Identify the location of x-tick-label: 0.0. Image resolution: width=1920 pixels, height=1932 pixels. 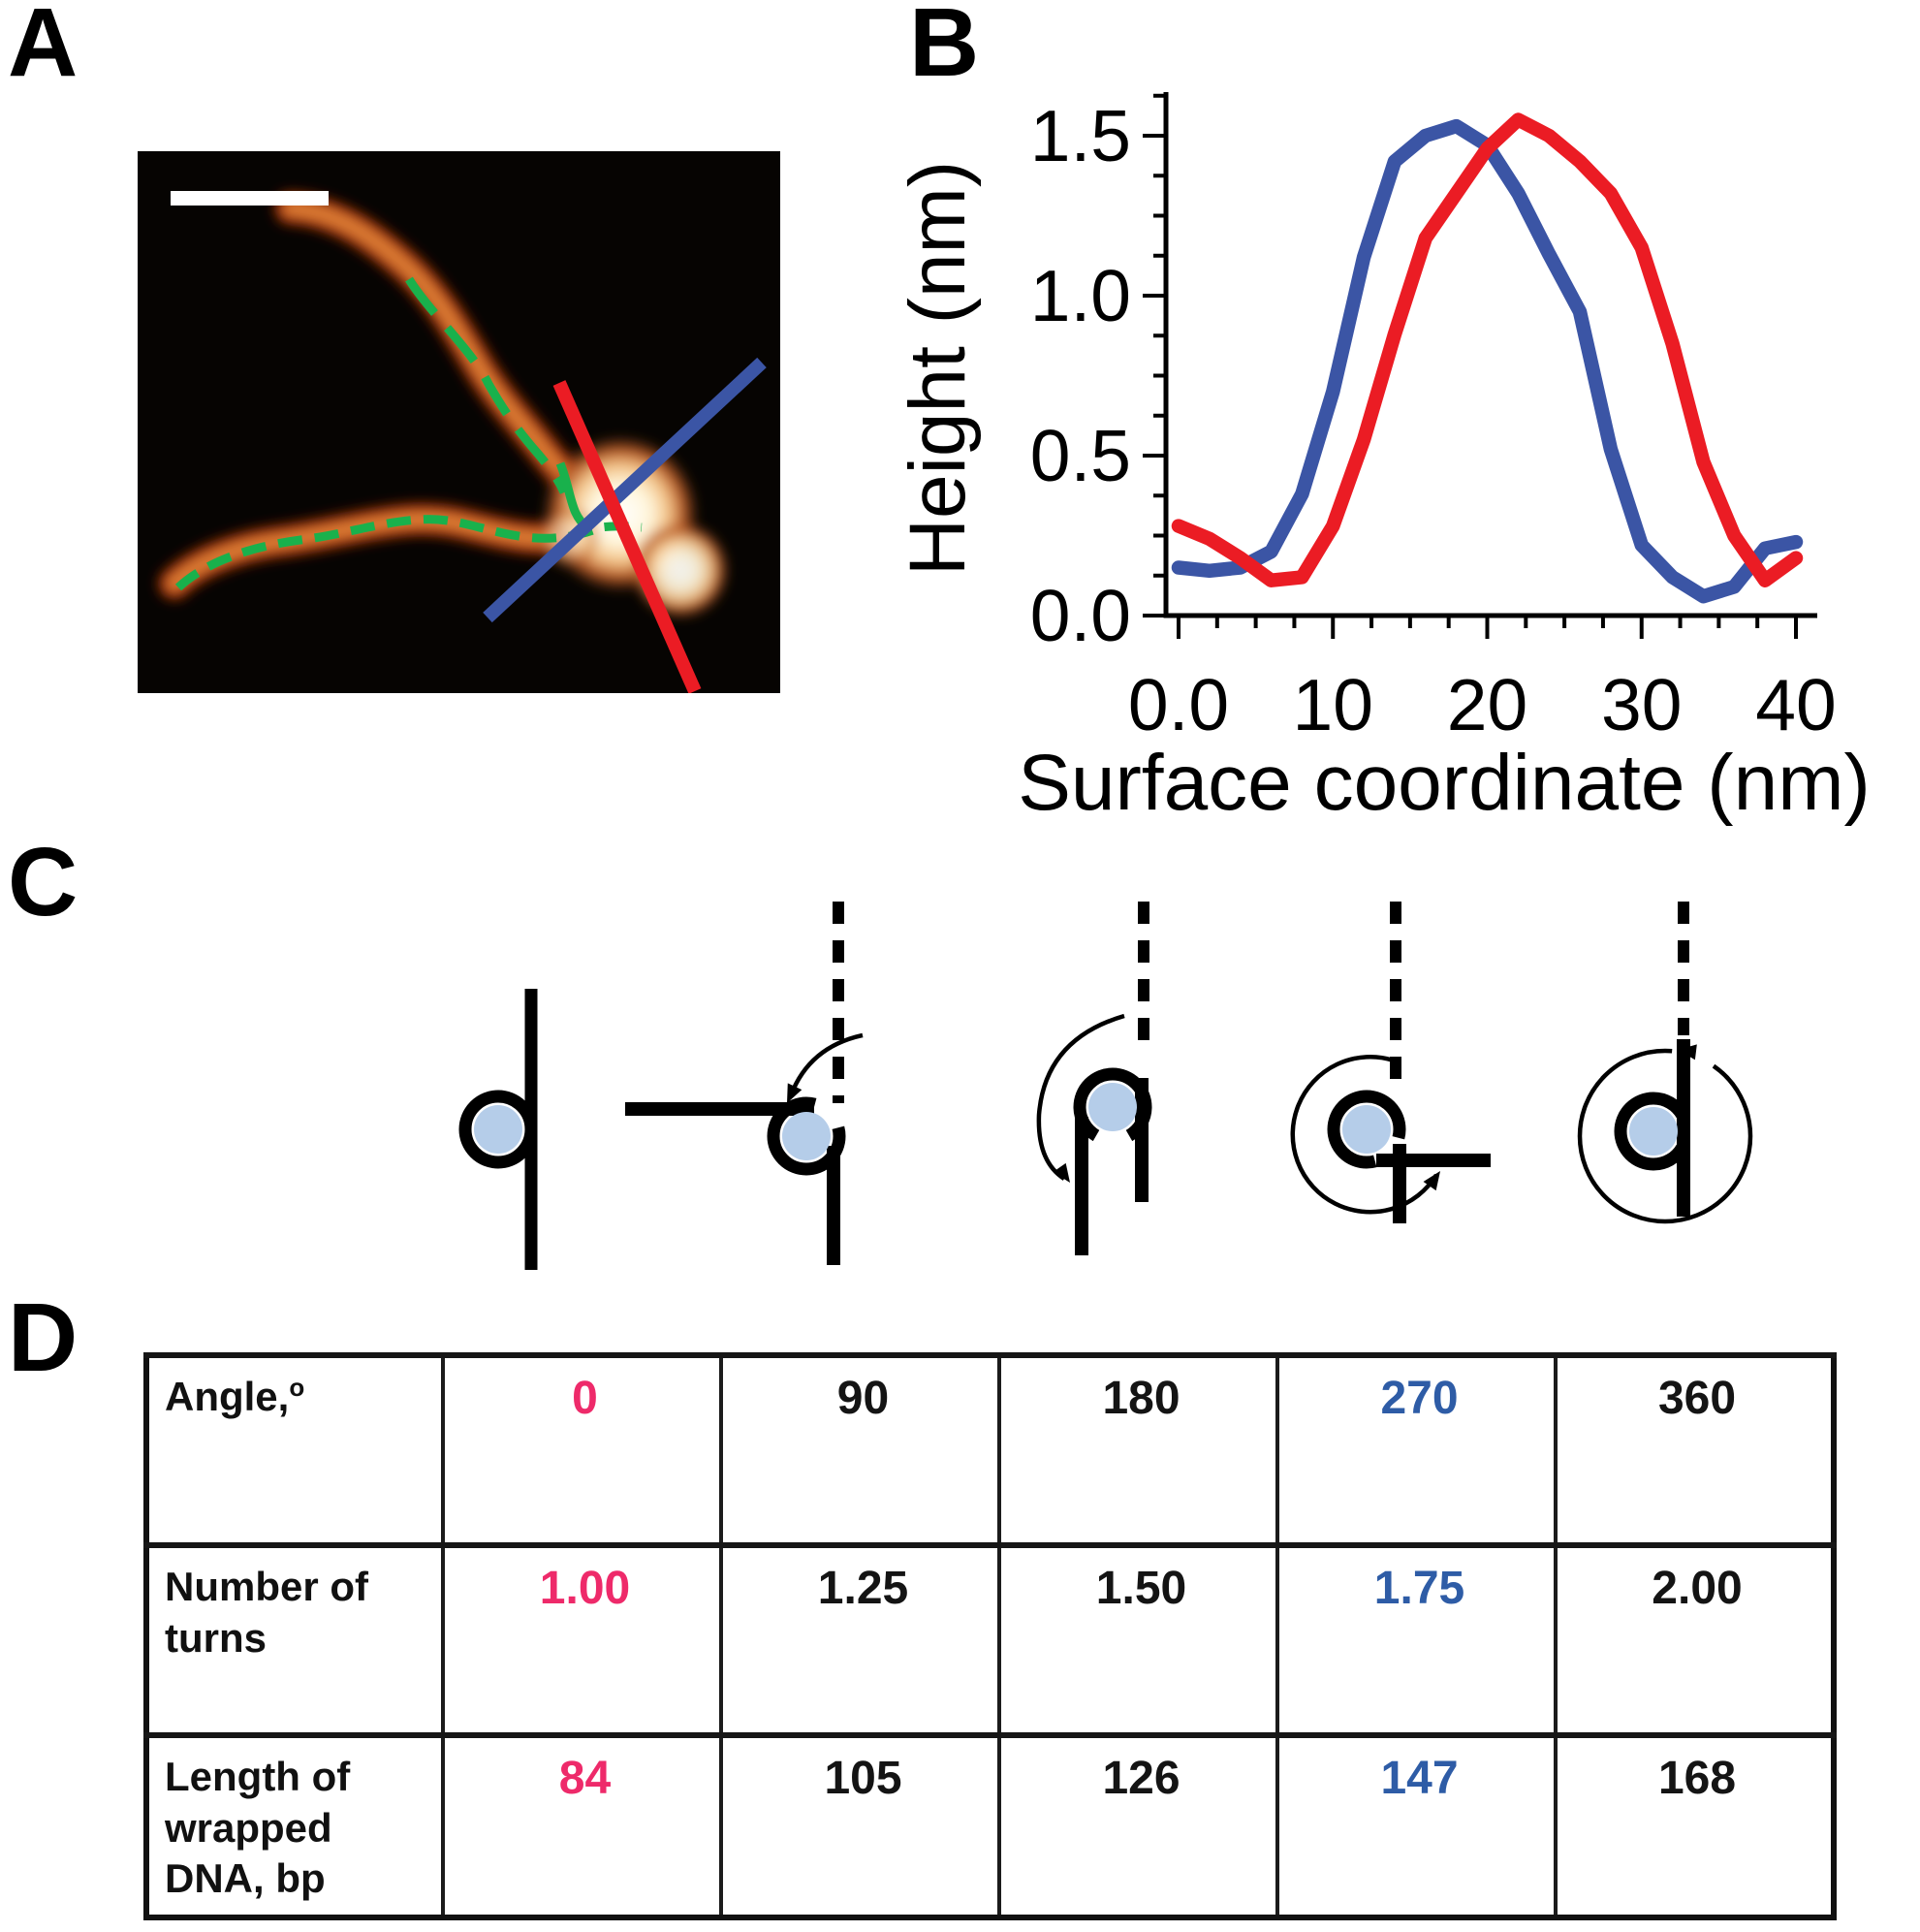
(1178, 704).